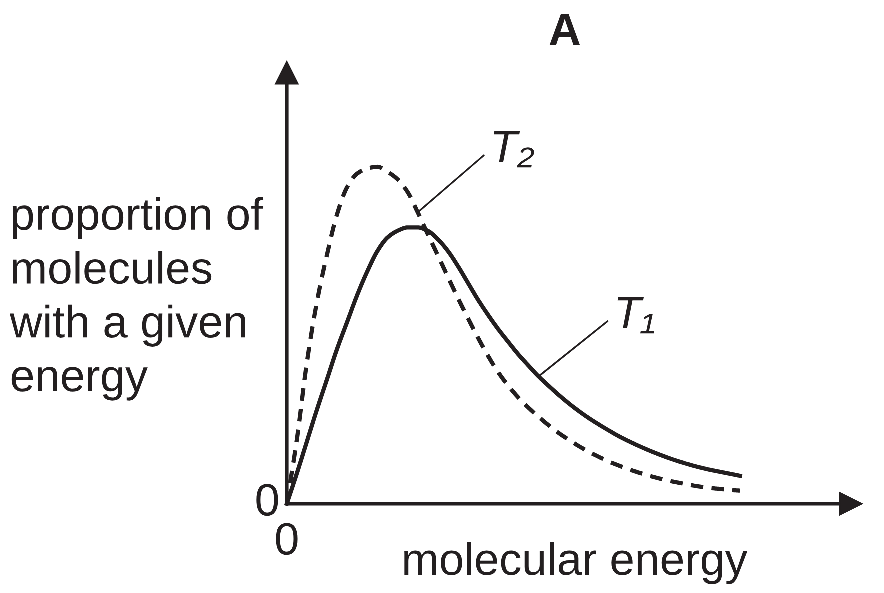 The width and height of the screenshot is (884, 593). Describe the element at coordinates (576, 563) in the screenshot. I see `x-axis-title: molecular energy` at that location.